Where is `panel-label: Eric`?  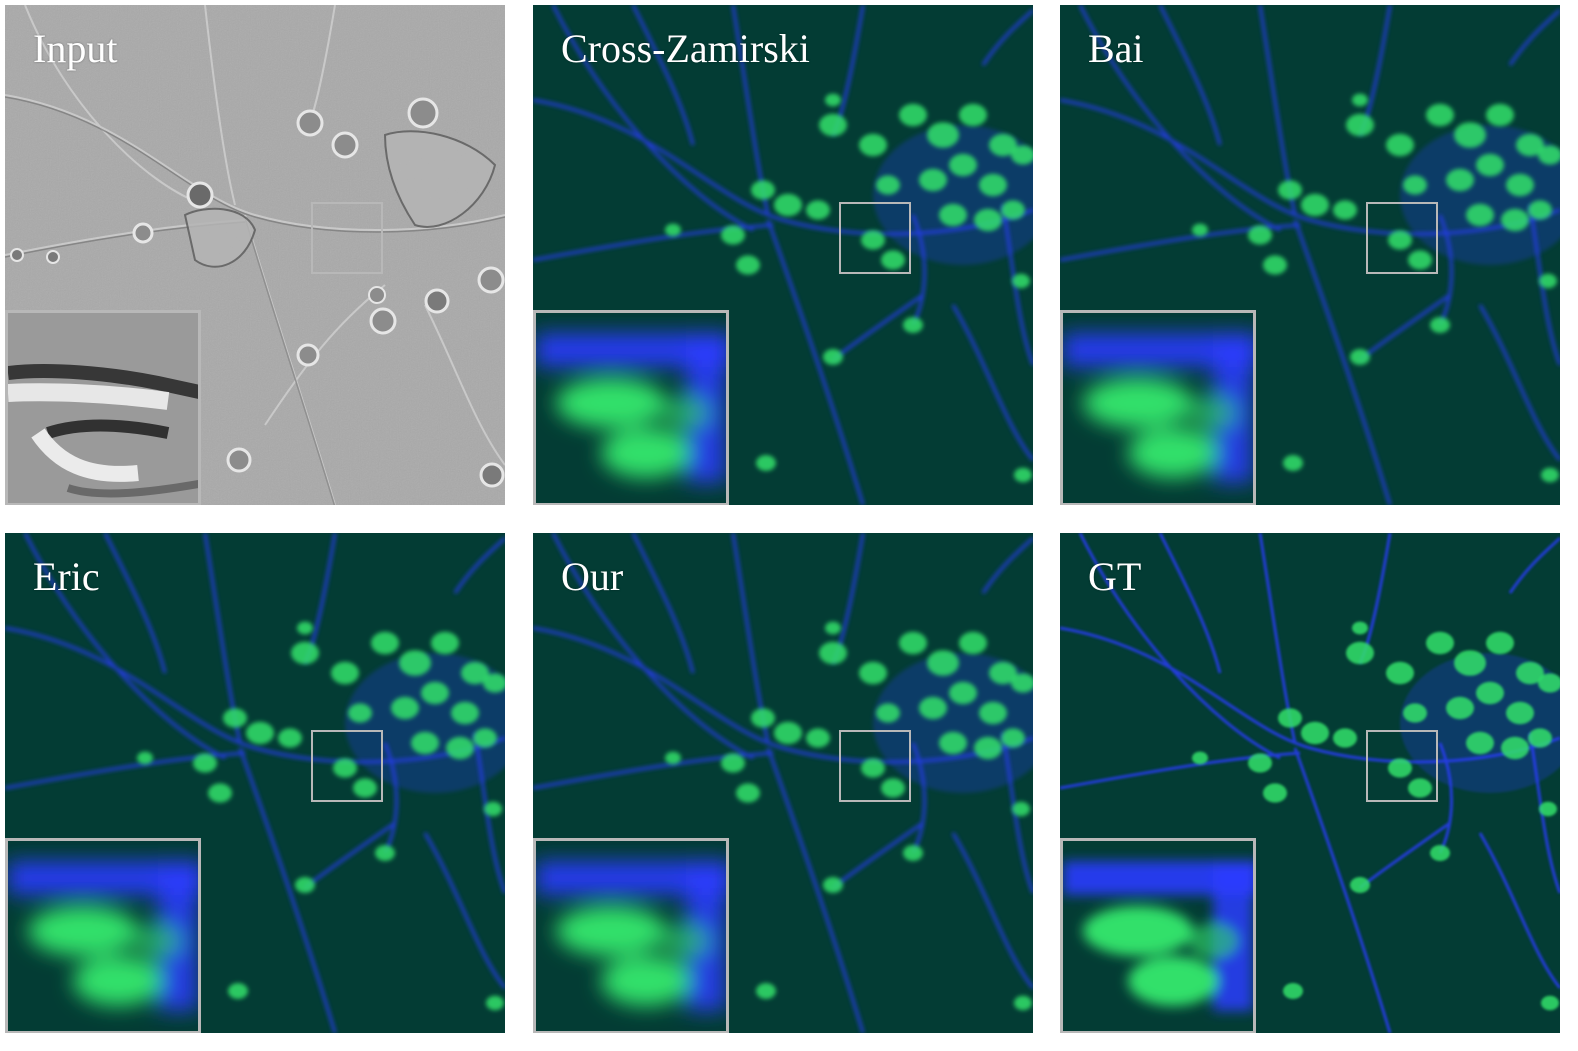 panel-label: Eric is located at coordinates (66, 576).